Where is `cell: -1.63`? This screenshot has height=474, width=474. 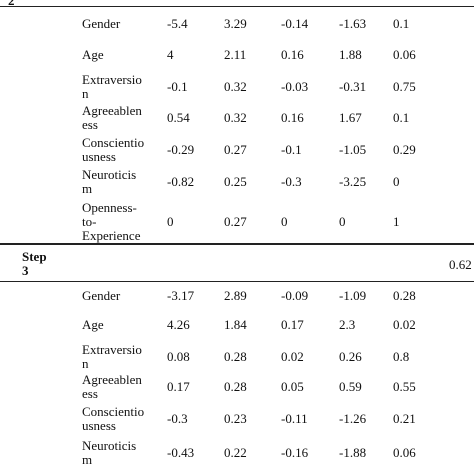
cell: -1.63 is located at coordinates (353, 23).